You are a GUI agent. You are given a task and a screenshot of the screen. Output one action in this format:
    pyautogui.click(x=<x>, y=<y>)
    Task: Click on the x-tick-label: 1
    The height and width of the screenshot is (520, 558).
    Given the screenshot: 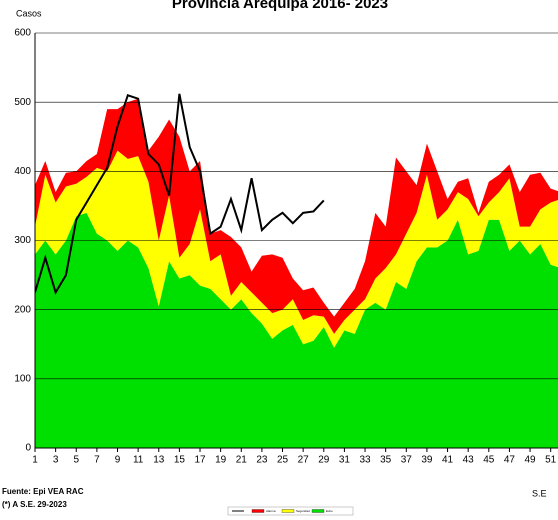 What is the action you would take?
    pyautogui.click(x=35, y=460)
    